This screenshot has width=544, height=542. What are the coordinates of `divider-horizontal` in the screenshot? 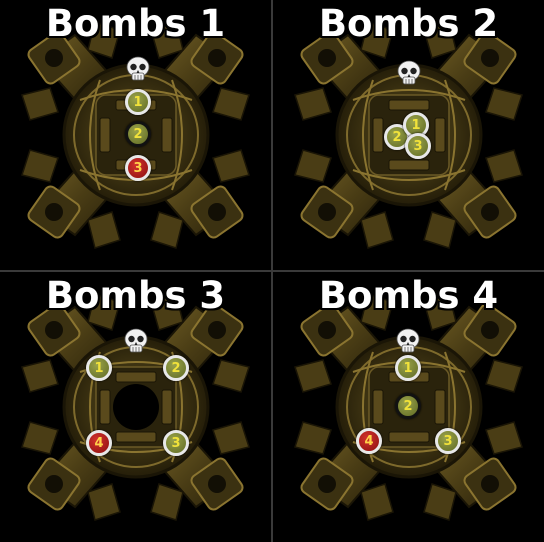 It's located at (272, 271).